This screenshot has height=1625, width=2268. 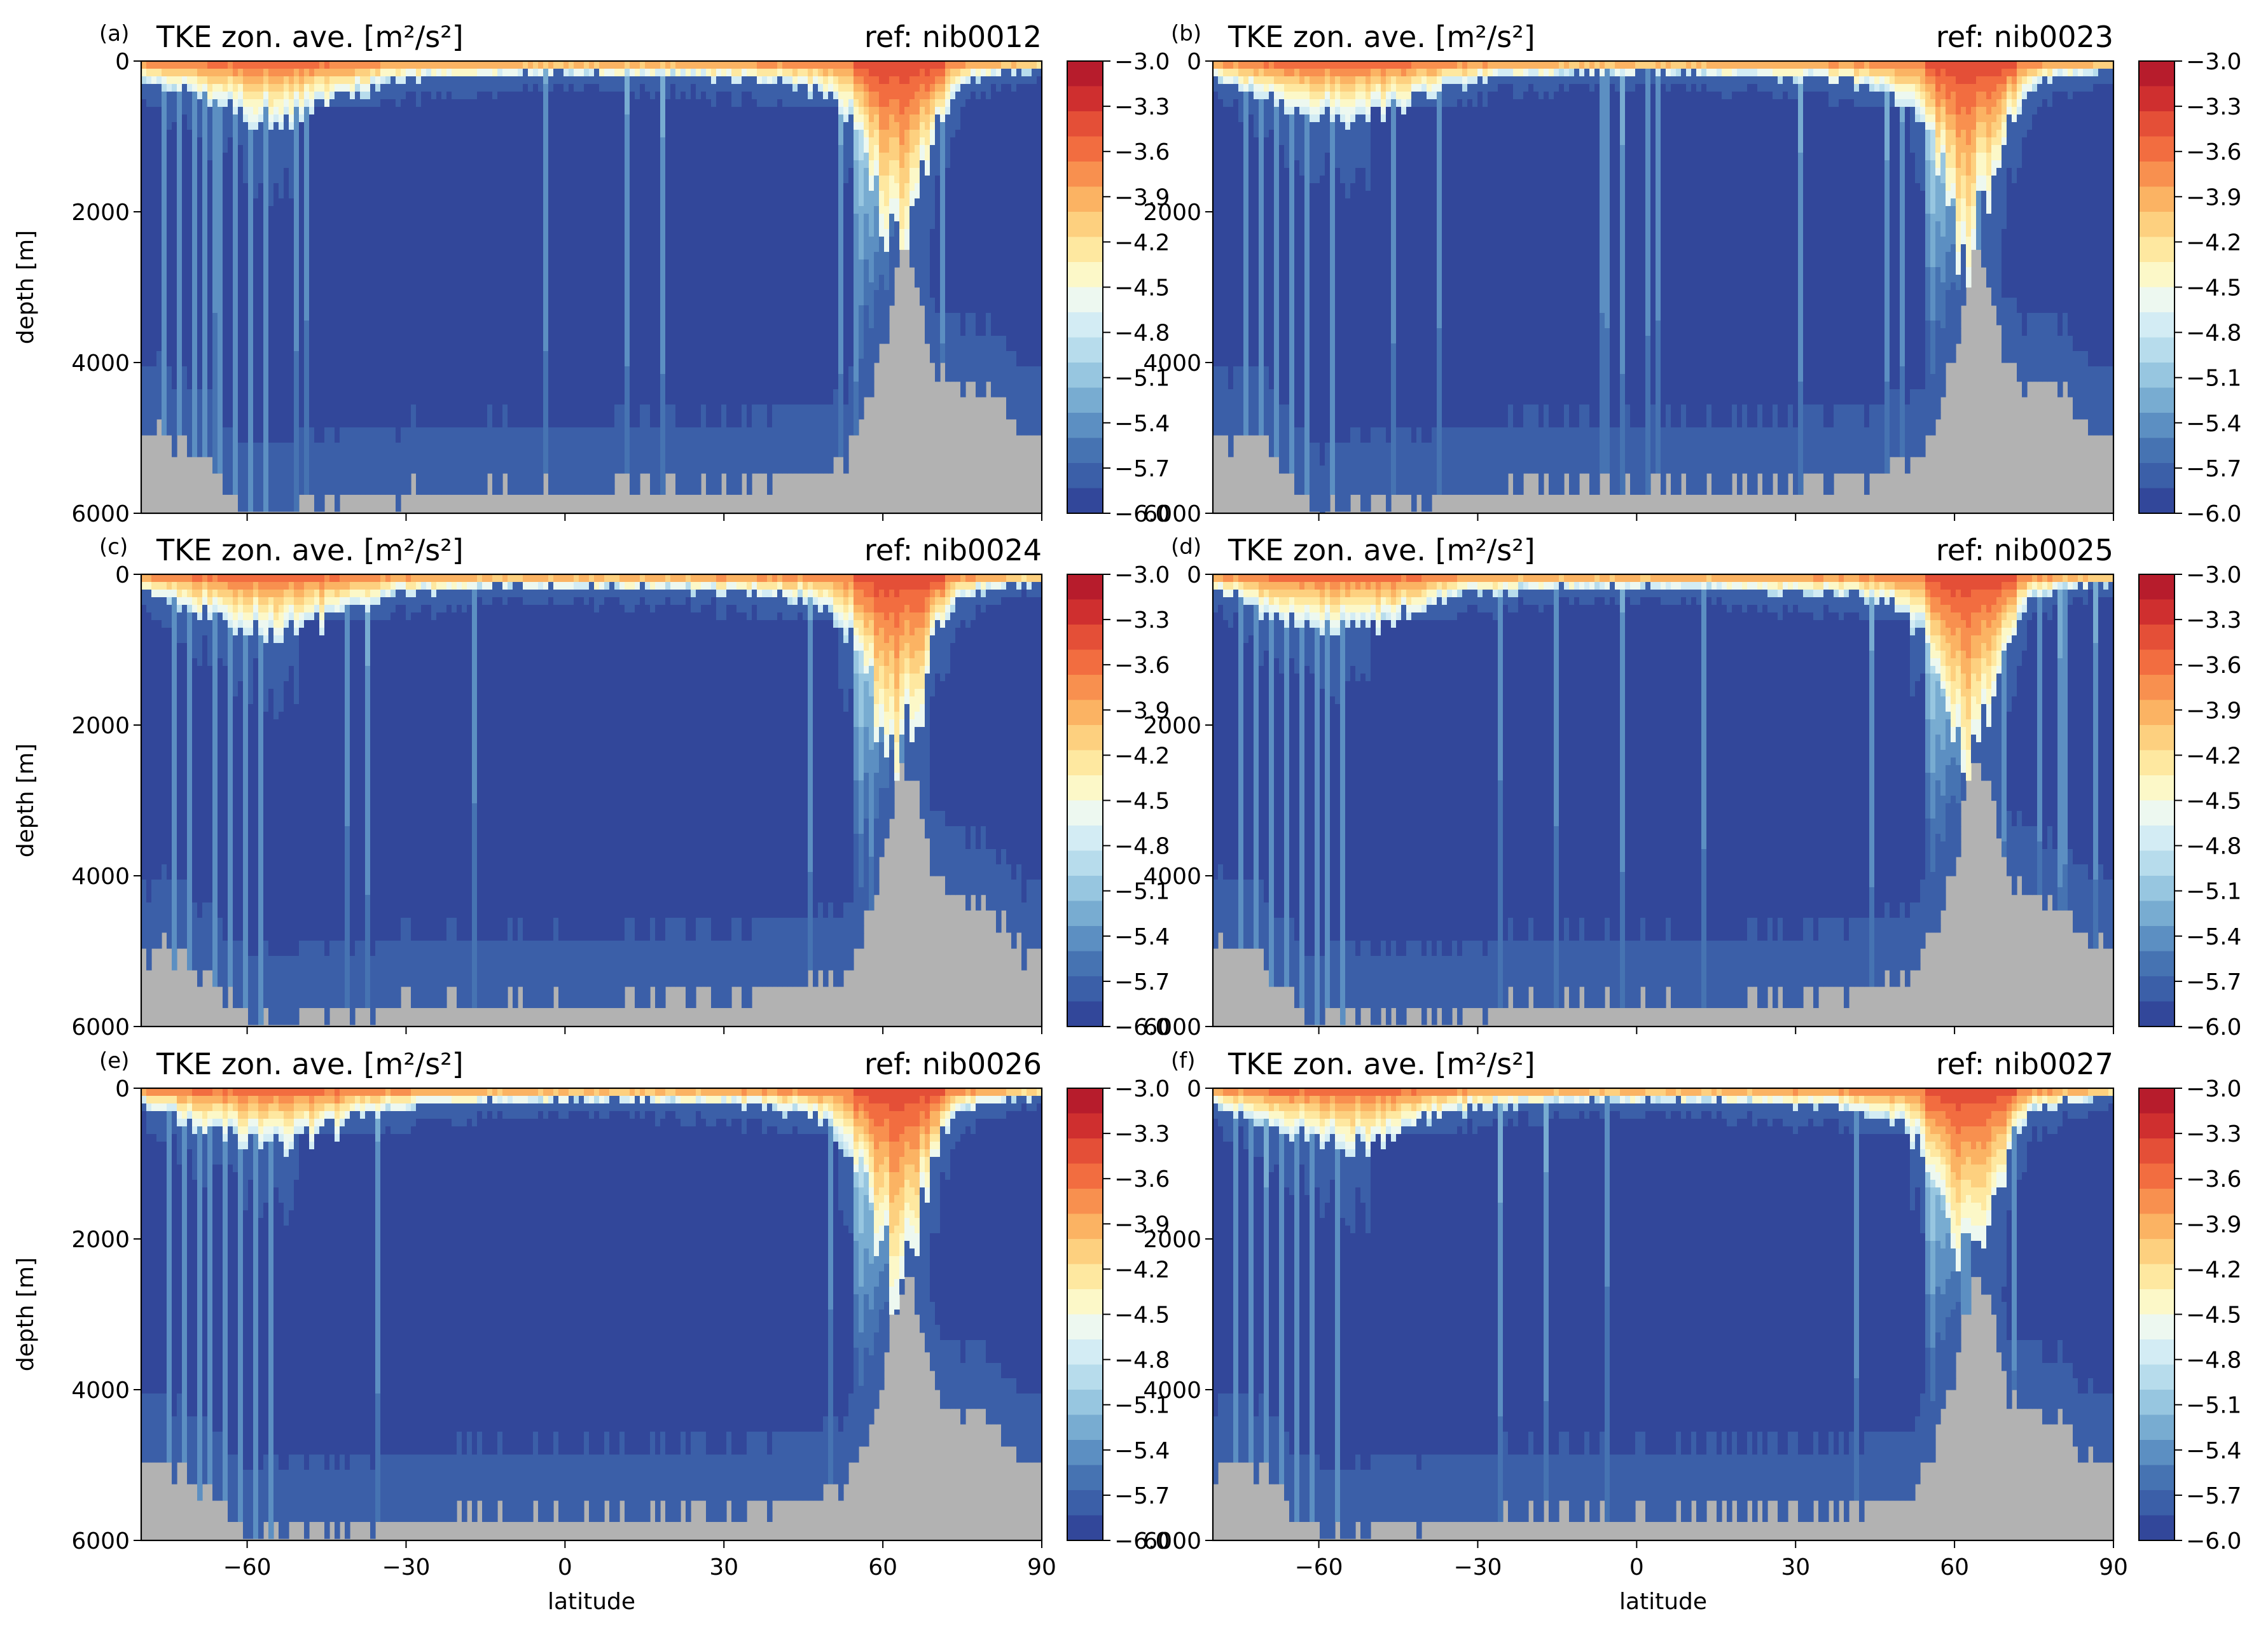 I want to click on x-tick-label: 90, so click(x=1041, y=1567).